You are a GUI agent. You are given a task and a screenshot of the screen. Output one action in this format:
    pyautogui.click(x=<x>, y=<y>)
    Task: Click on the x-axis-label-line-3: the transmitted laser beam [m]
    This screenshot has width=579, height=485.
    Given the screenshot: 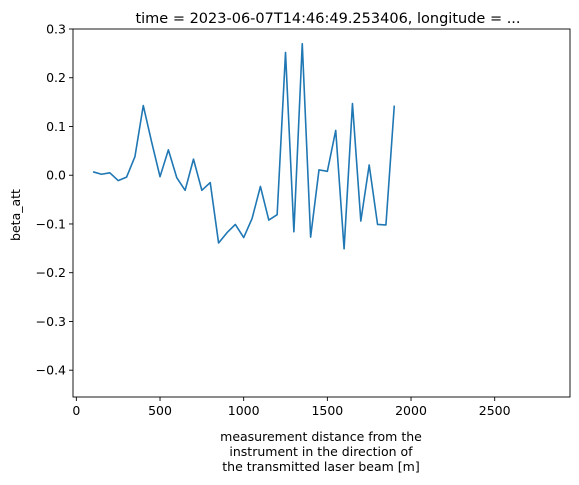 What is the action you would take?
    pyautogui.click(x=321, y=466)
    